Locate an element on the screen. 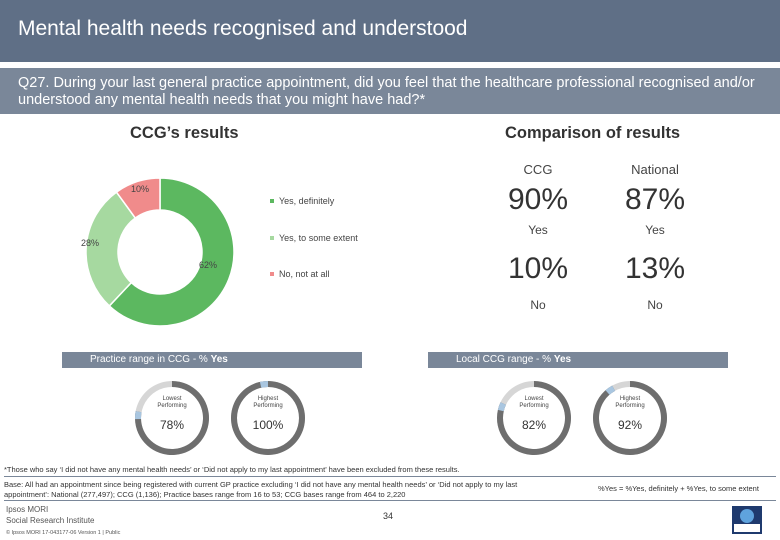 This screenshot has height=540, width=780. local-lowest-label: Lowest Performing is located at coordinates (534, 402).